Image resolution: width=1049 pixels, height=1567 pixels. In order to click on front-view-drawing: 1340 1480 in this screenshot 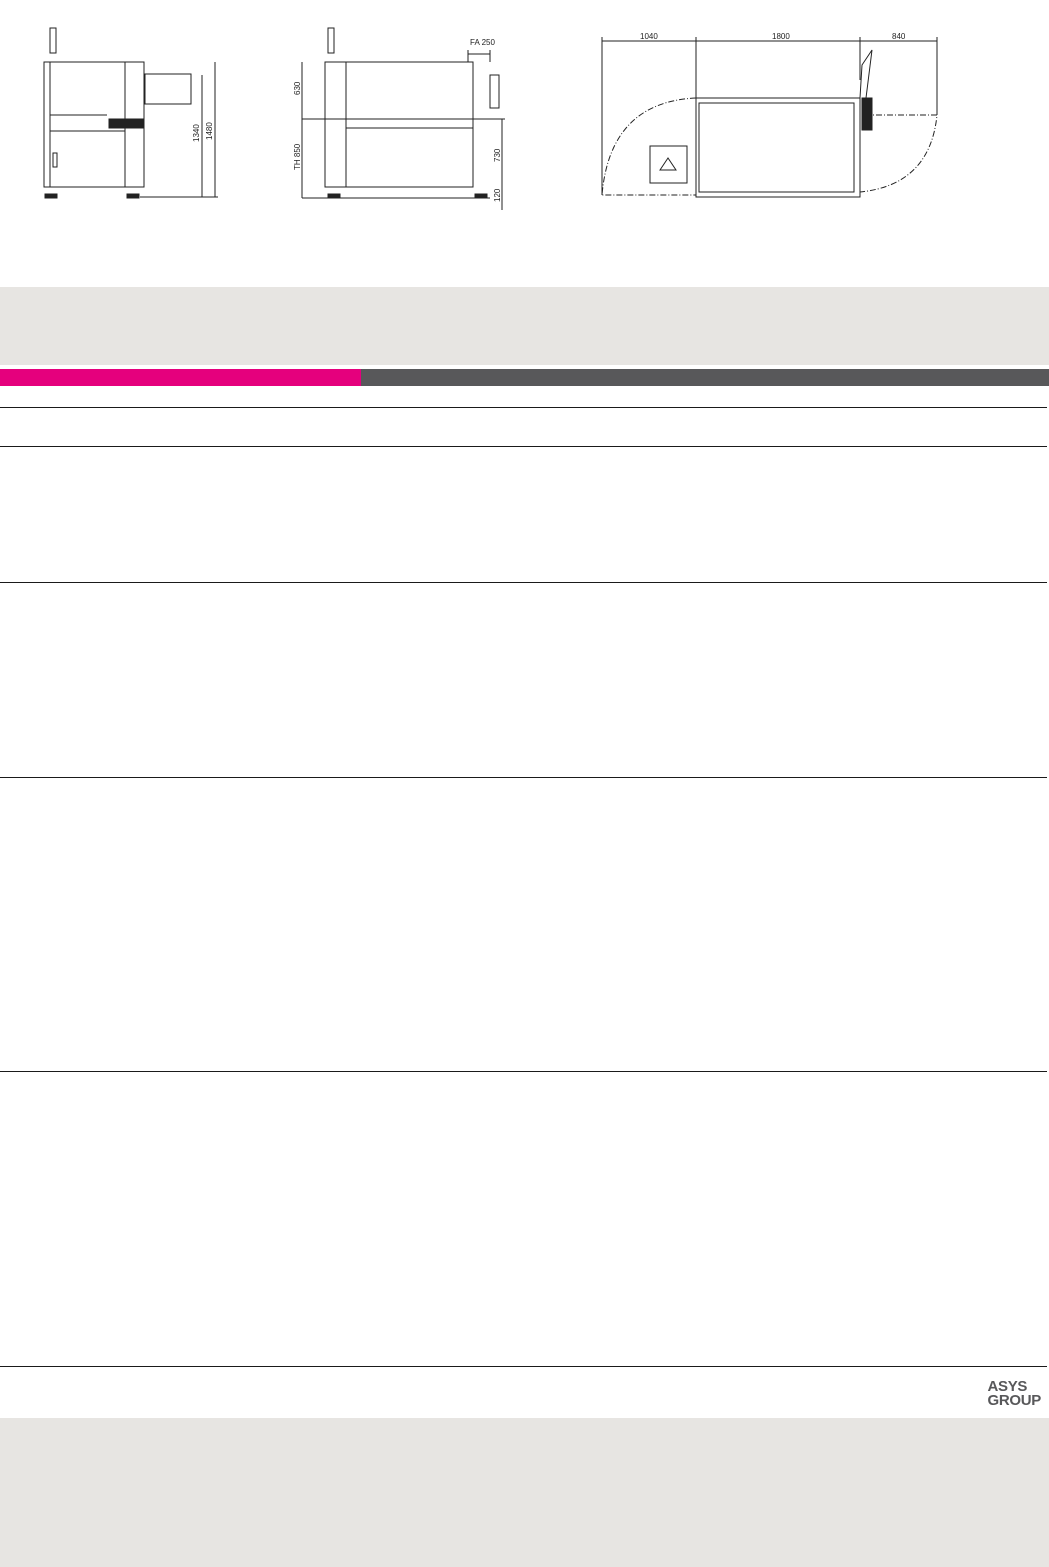, I will do `click(130, 113)`.